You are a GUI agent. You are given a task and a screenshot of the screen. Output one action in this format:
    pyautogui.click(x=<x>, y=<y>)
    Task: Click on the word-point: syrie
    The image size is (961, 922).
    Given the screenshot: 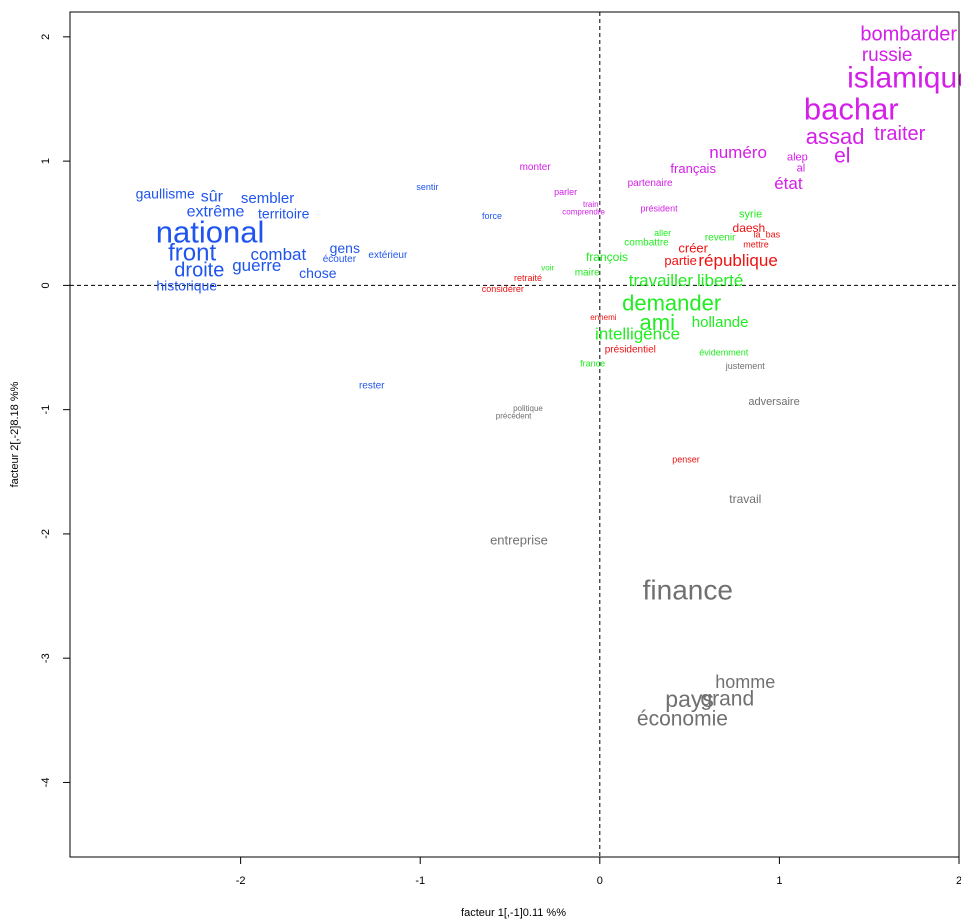 What is the action you would take?
    pyautogui.click(x=750, y=215)
    